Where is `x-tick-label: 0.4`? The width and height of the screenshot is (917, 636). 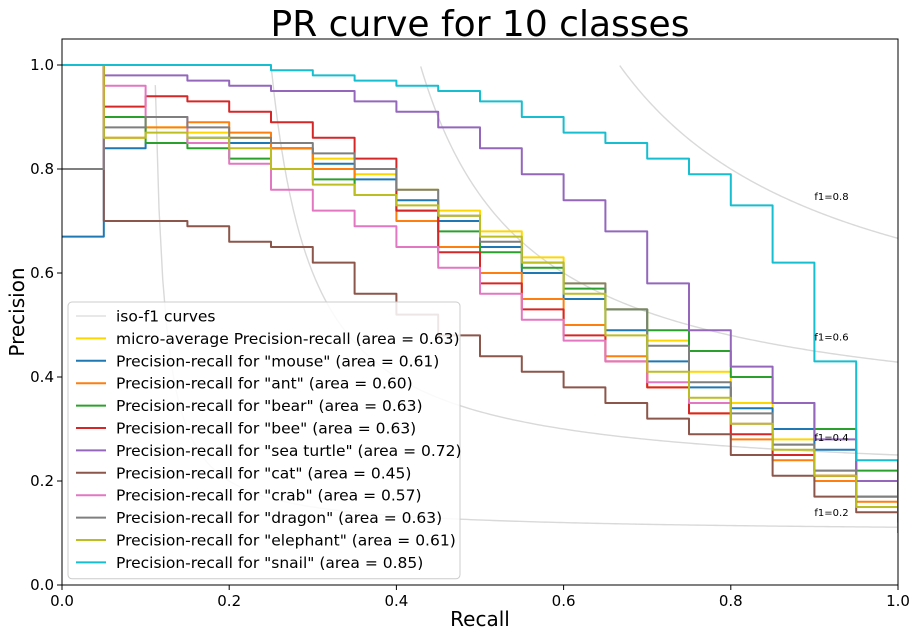 x-tick-label: 0.4 is located at coordinates (396, 601).